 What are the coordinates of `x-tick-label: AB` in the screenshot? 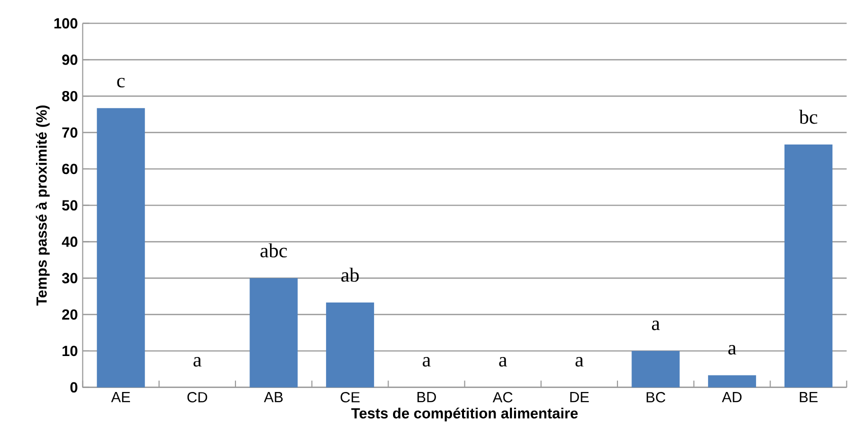 It's located at (273, 397).